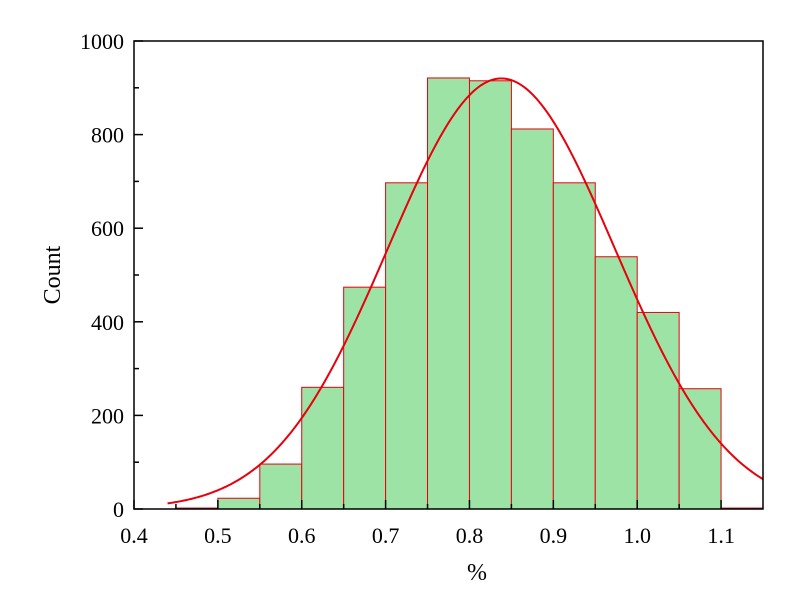 The width and height of the screenshot is (801, 607). I want to click on y-tick-label: 200, so click(107, 415).